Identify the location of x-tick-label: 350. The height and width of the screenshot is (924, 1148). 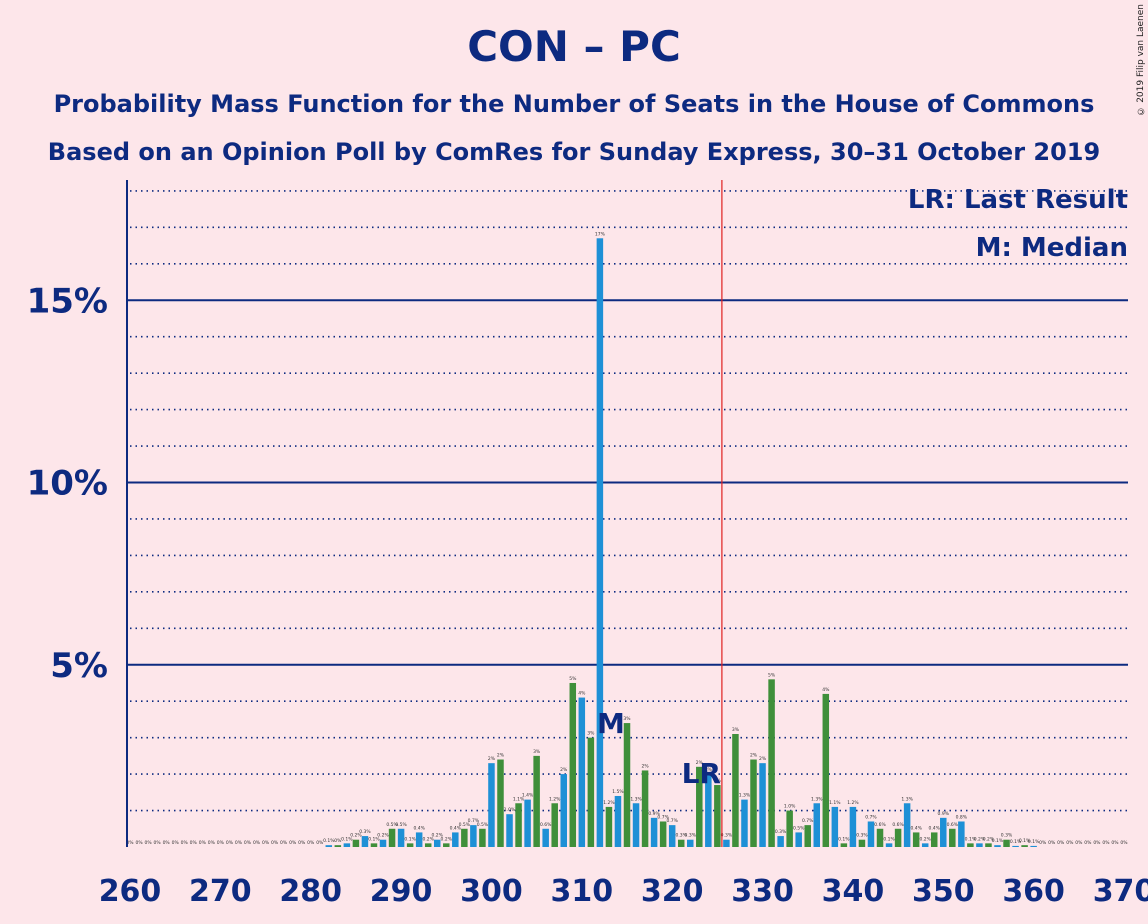
(943, 891).